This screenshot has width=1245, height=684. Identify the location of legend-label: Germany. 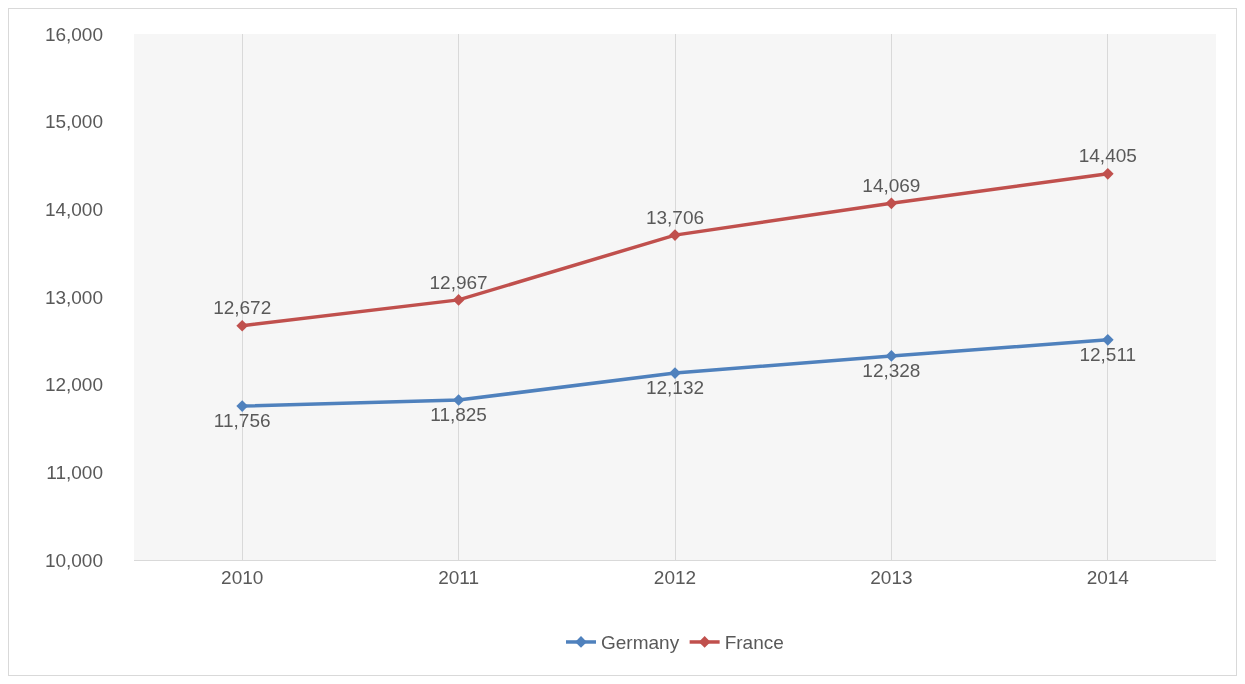
(640, 643).